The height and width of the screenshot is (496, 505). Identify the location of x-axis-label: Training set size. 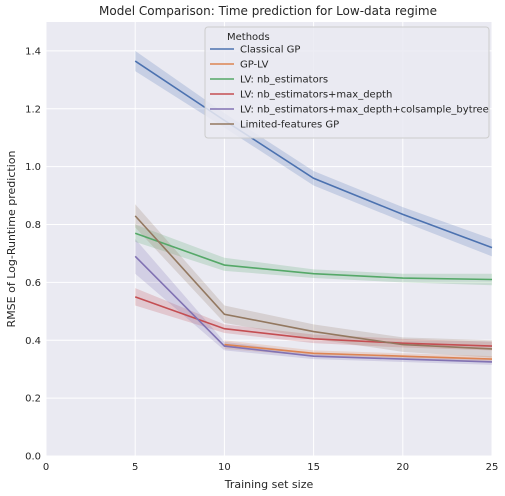
(269, 484).